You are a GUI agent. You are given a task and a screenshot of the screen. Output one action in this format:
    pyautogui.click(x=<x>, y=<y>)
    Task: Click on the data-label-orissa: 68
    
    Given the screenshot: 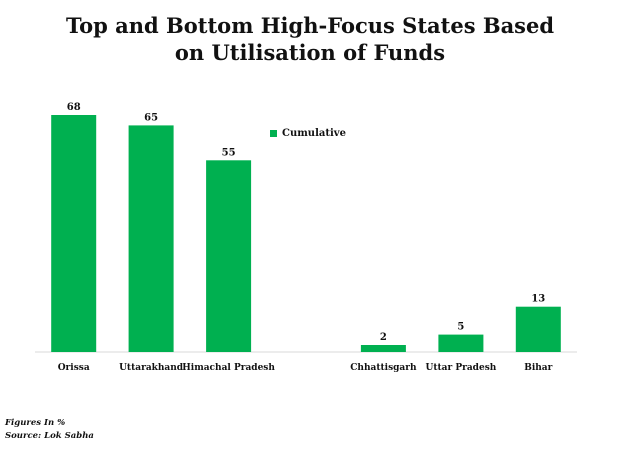 What is the action you would take?
    pyautogui.click(x=74, y=107)
    